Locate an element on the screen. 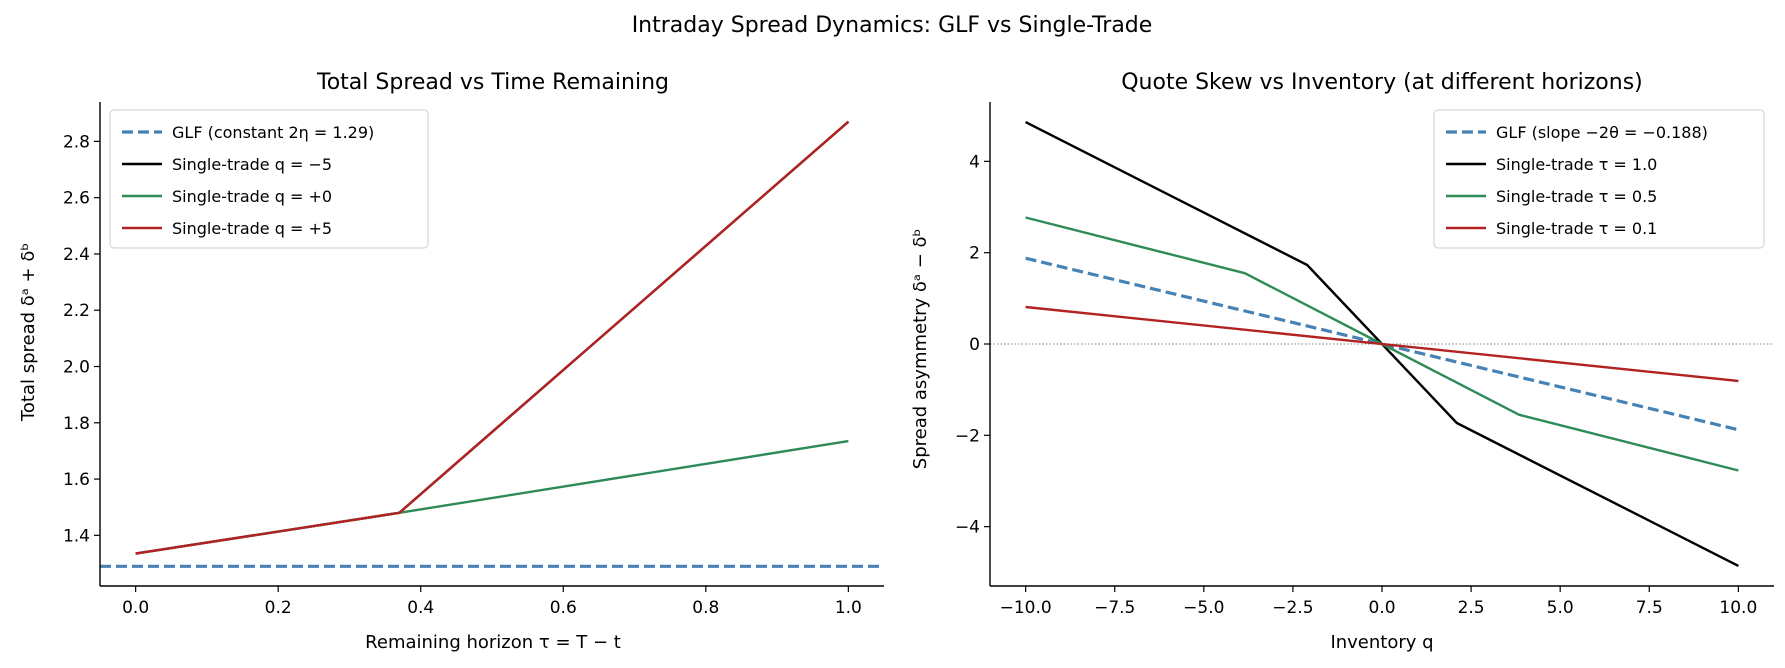  legend-entry: Single-trade q = −5 is located at coordinates (252, 164).